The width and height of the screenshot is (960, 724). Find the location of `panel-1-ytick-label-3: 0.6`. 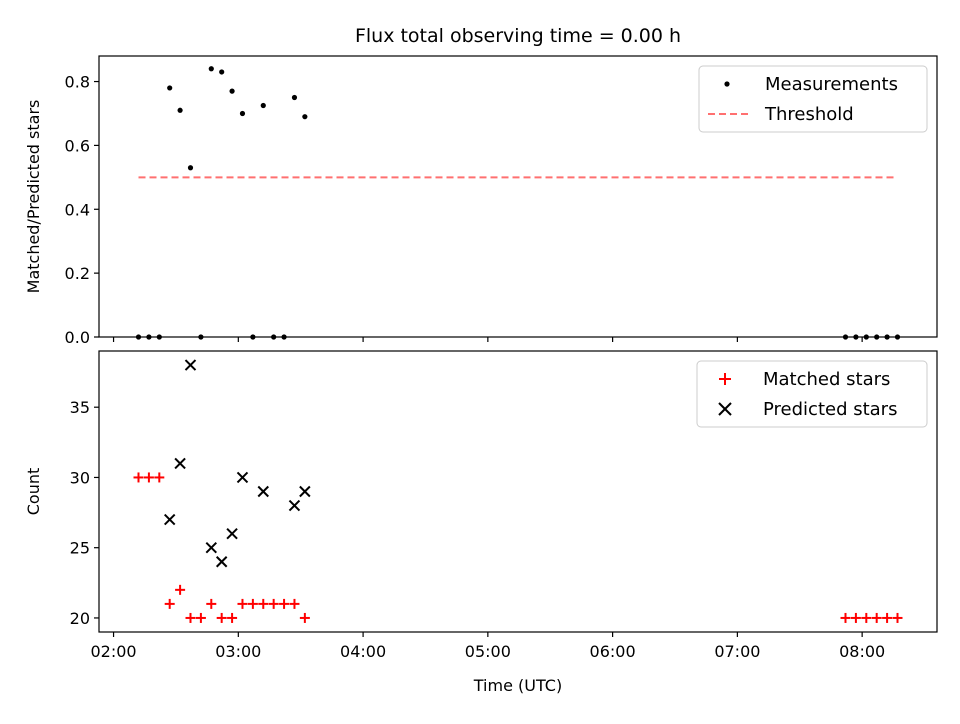

panel-1-ytick-label-3: 0.6 is located at coordinates (77, 145).